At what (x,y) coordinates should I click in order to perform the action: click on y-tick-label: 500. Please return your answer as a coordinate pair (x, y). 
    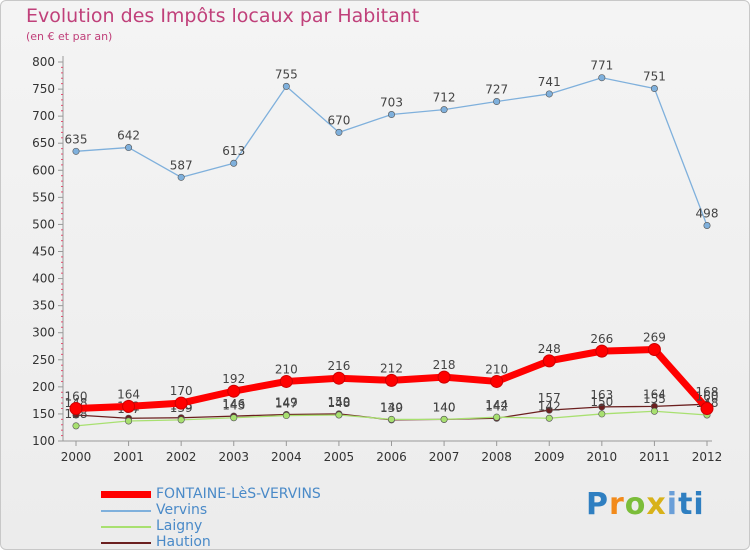
    Looking at the image, I should click on (43, 224).